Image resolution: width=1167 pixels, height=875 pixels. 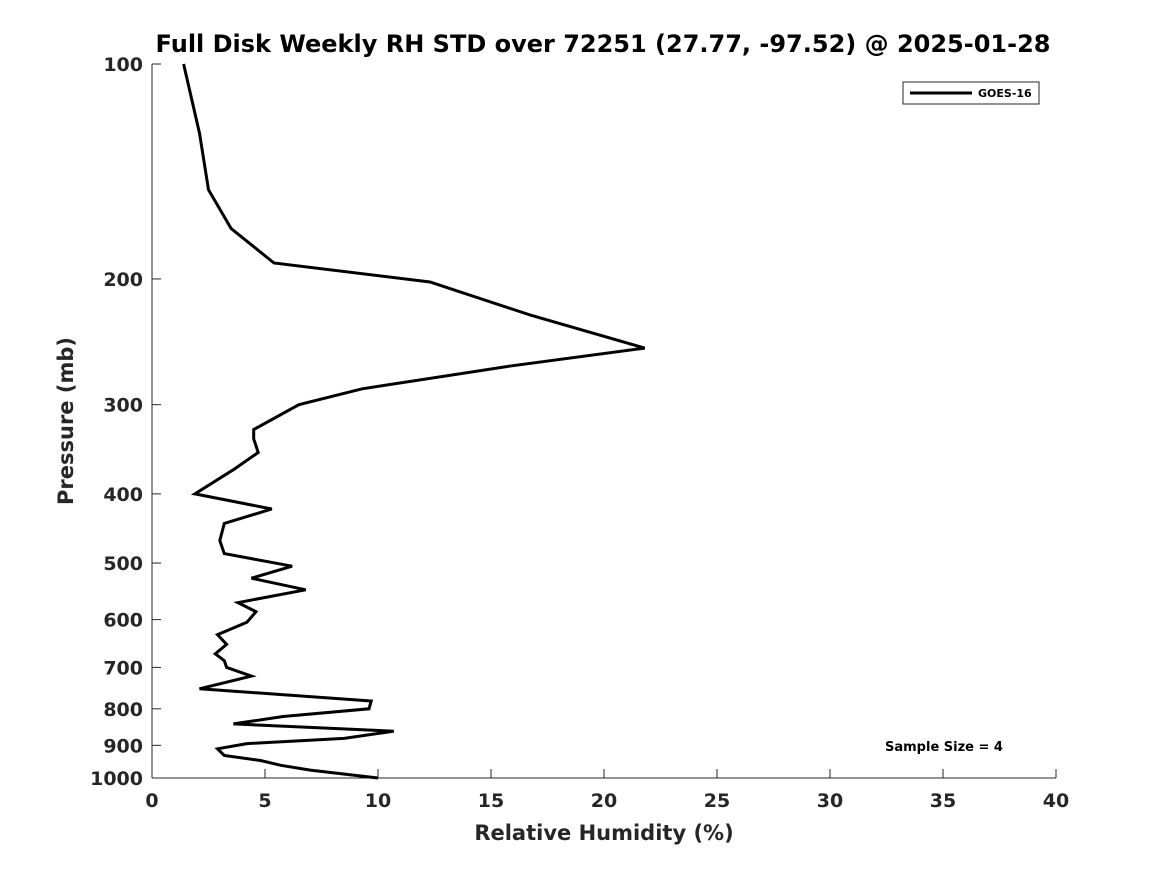 What do you see at coordinates (944, 747) in the screenshot?
I see `sample-size-annotation: Sample Size = 4` at bounding box center [944, 747].